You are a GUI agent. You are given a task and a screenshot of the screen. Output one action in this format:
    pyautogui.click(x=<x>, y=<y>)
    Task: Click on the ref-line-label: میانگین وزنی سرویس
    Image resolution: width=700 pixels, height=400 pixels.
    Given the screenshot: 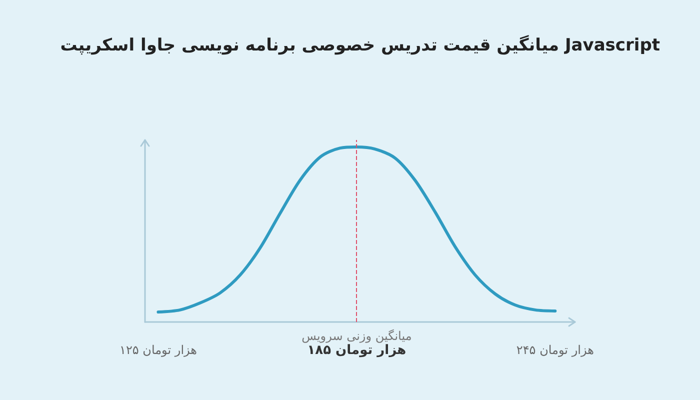 What is the action you would take?
    pyautogui.click(x=357, y=336)
    